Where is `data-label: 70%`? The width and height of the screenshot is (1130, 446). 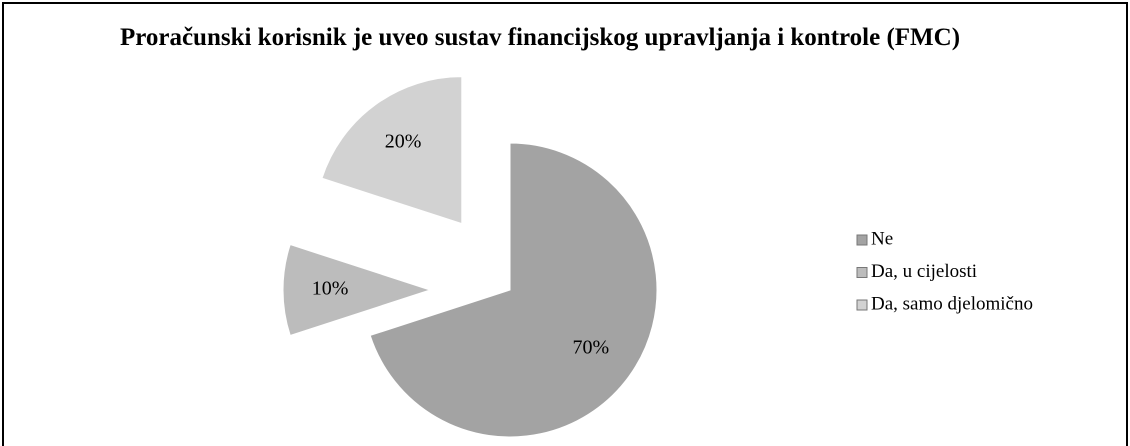 data-label: 70% is located at coordinates (591, 347).